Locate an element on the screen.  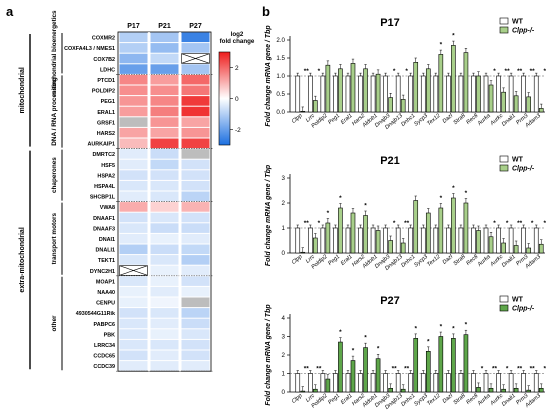
heatmap-row-label: HARS2 is located at coordinates (106, 134).